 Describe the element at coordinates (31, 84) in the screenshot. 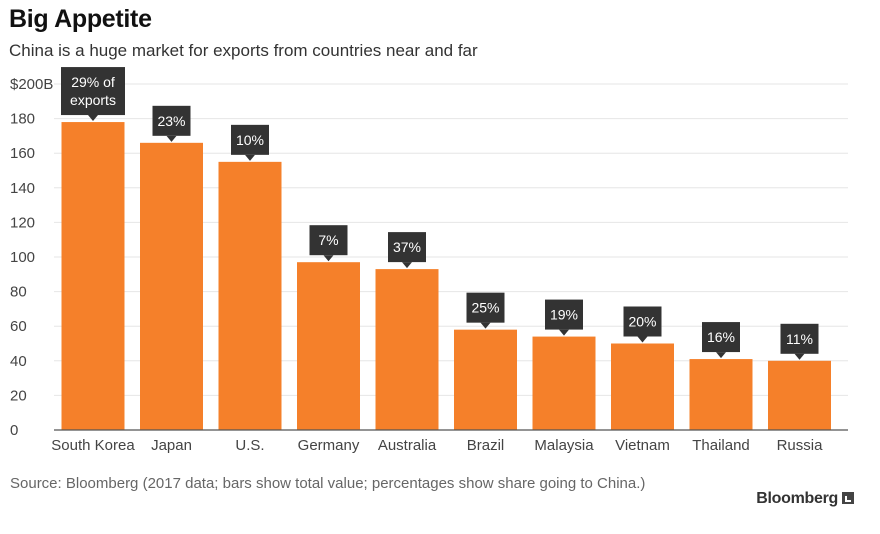

I see `y-tick-label: $200B` at that location.